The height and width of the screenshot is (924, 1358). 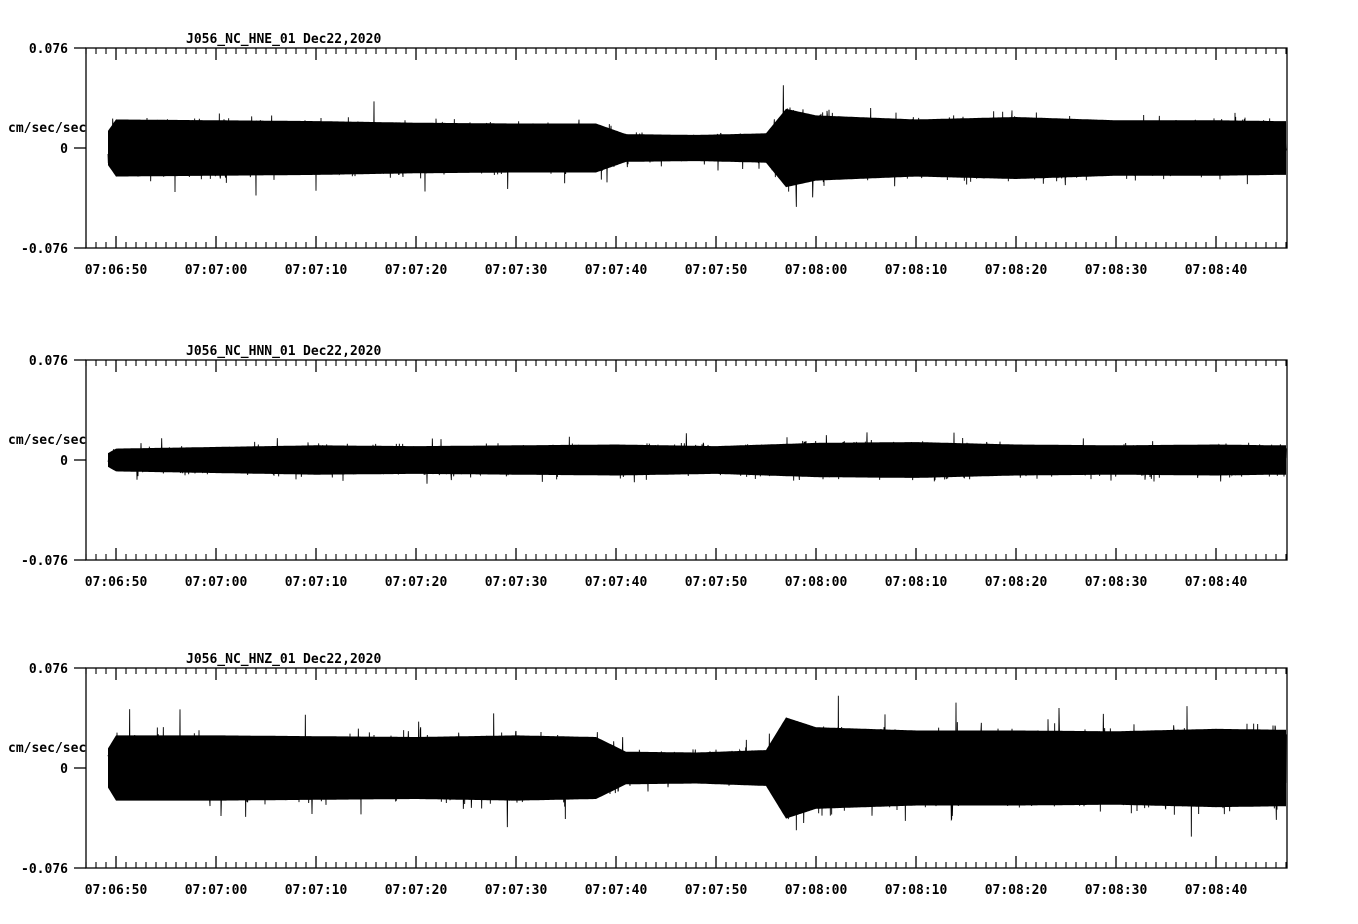 I want to click on waveform-trace-hnn, so click(x=697, y=458).